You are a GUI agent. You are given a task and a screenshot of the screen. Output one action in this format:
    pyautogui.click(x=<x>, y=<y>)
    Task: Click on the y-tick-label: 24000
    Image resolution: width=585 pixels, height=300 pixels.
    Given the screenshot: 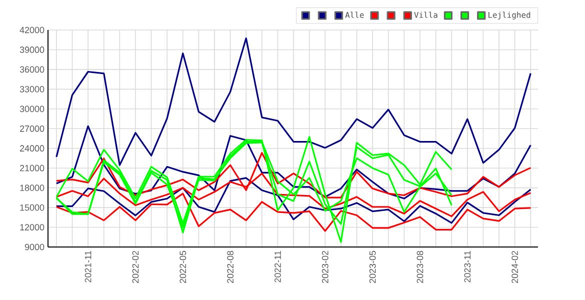 What is the action you would take?
    pyautogui.click(x=32, y=148)
    